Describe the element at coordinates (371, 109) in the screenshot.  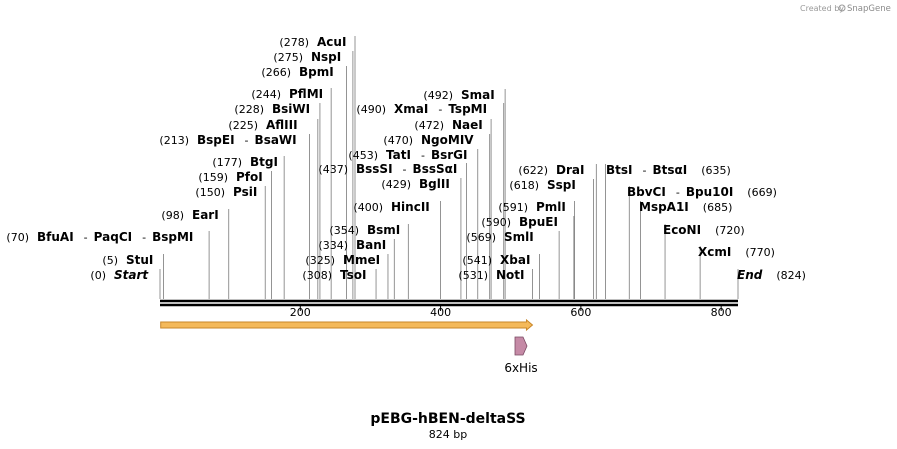
I see `site-position: (490)` at that location.